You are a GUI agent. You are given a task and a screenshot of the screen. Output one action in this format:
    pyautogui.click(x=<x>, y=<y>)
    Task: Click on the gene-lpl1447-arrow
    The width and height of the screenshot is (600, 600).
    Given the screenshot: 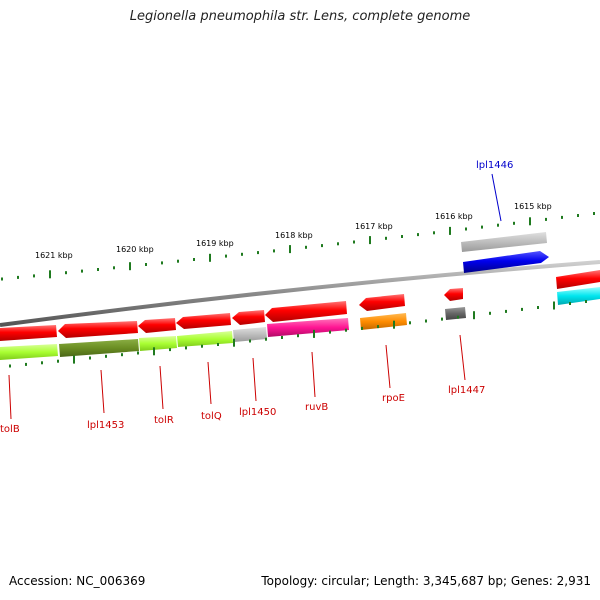 What is the action you would take?
    pyautogui.click(x=453, y=294)
    